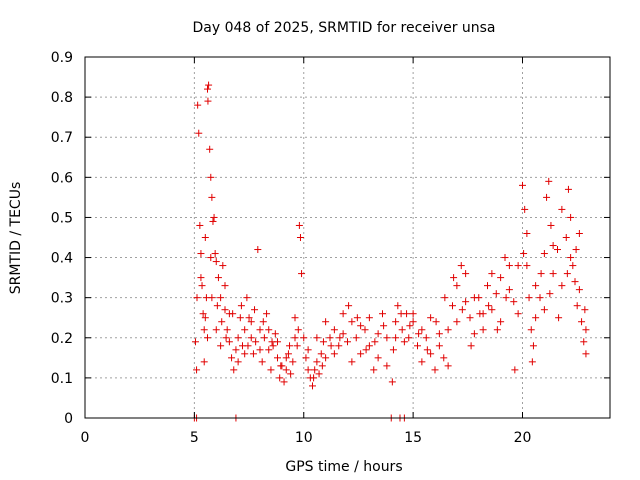 The height and width of the screenshot is (480, 640). I want to click on x-tick-label: 0, so click(85, 438).